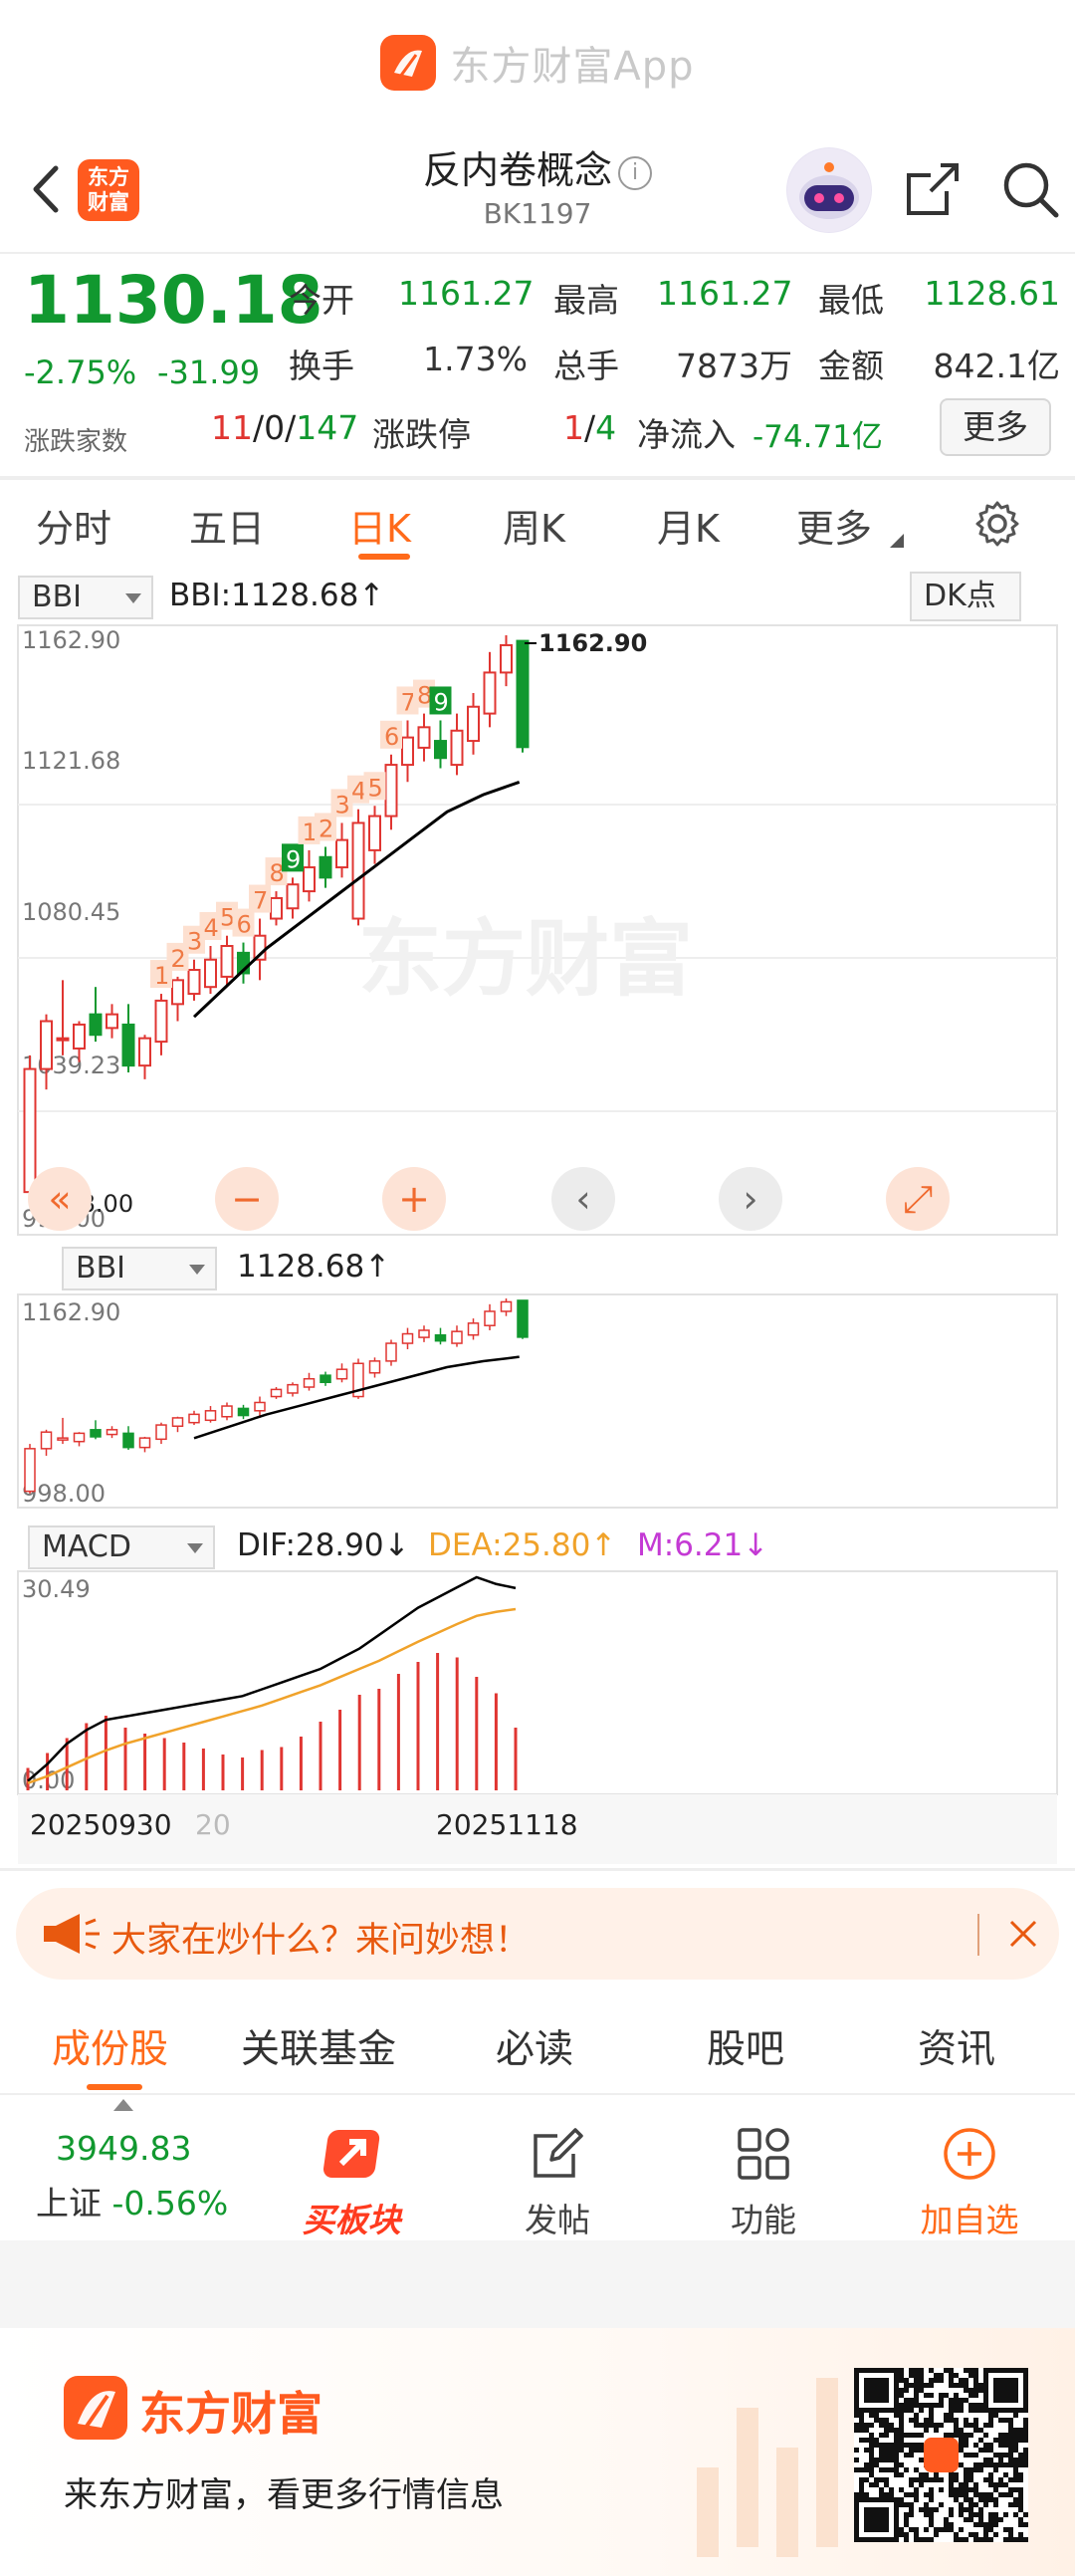 This screenshot has width=1075, height=2576. Describe the element at coordinates (688, 529) in the screenshot. I see `tab-monthly-k: 月K` at that location.